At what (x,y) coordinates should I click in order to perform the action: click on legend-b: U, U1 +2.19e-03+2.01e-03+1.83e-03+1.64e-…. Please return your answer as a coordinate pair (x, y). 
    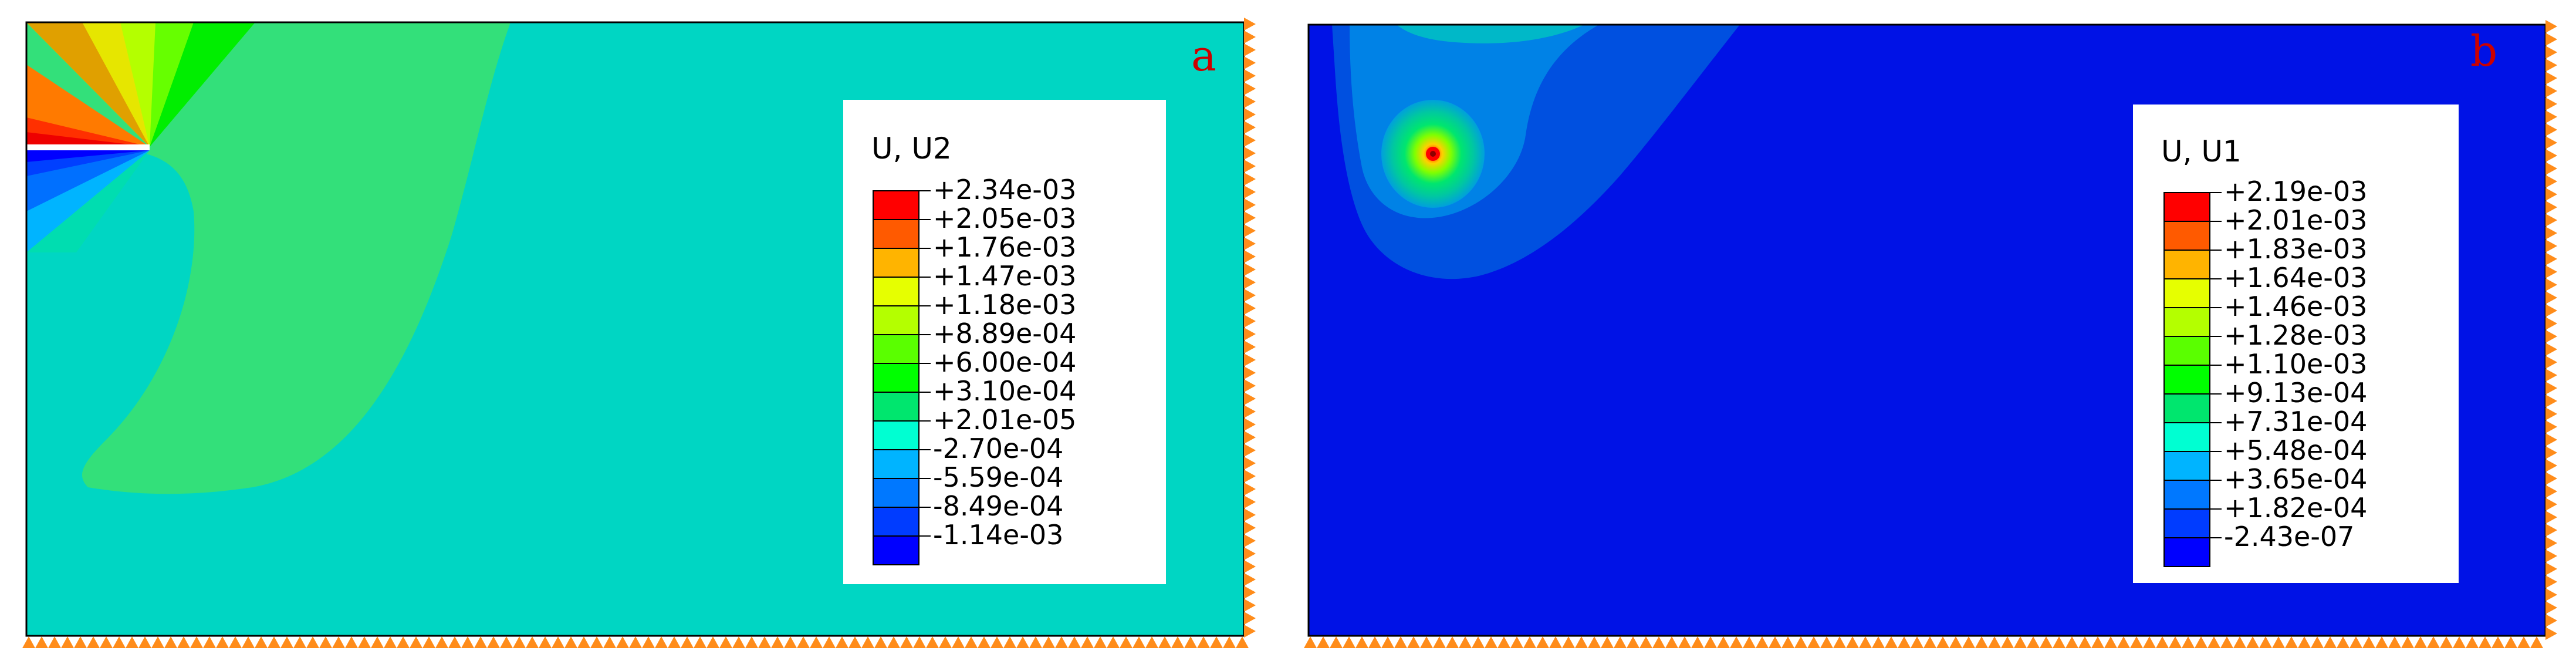
    Looking at the image, I should click on (2296, 344).